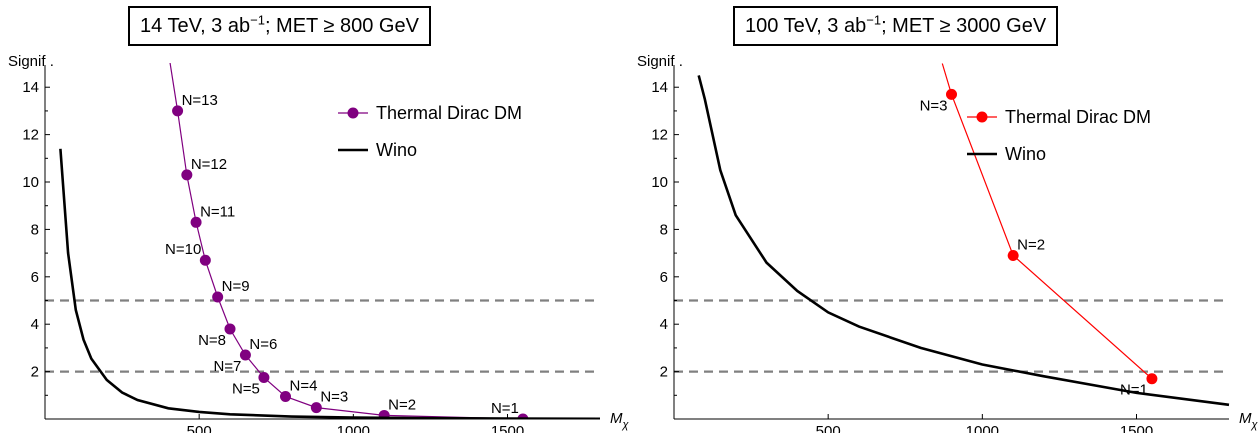  I want to click on point-label: N=8, so click(212, 340).